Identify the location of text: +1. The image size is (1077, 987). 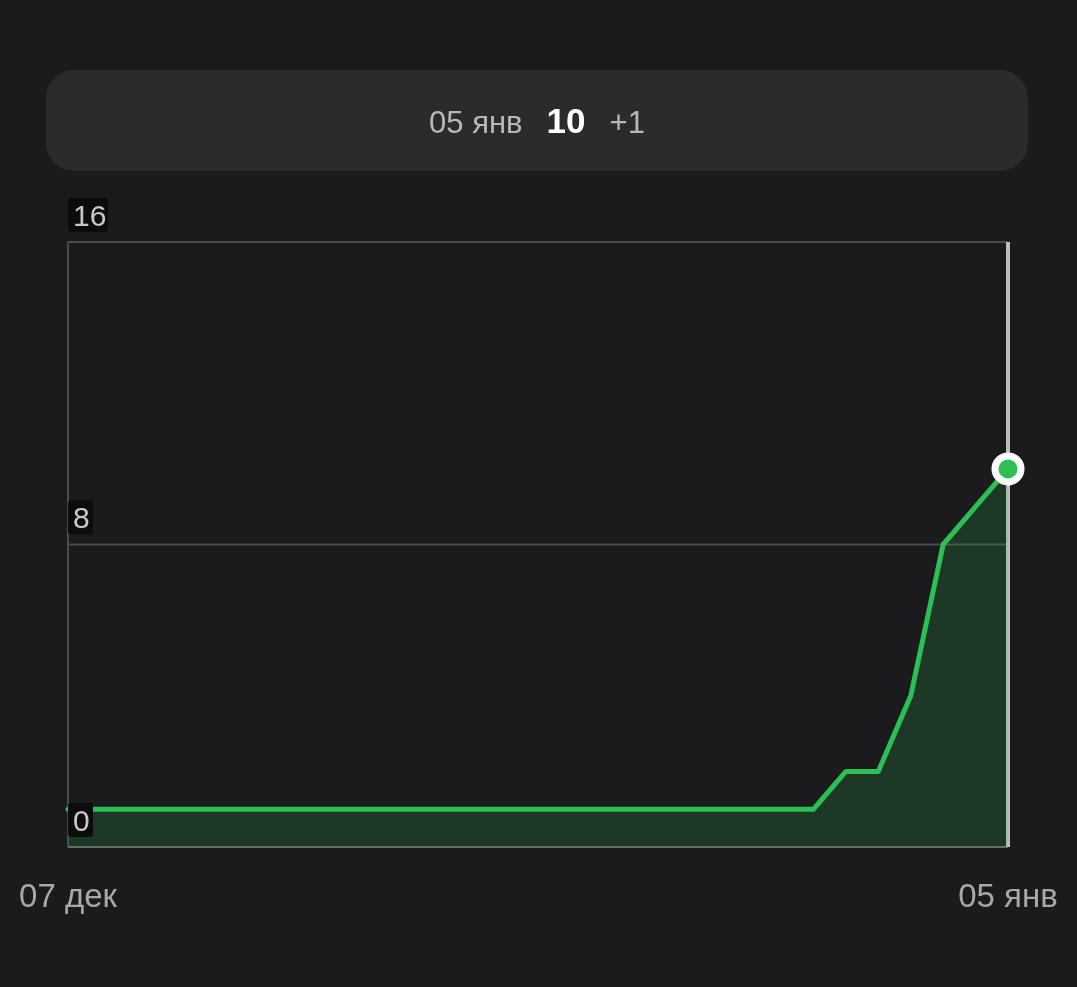
(627, 122).